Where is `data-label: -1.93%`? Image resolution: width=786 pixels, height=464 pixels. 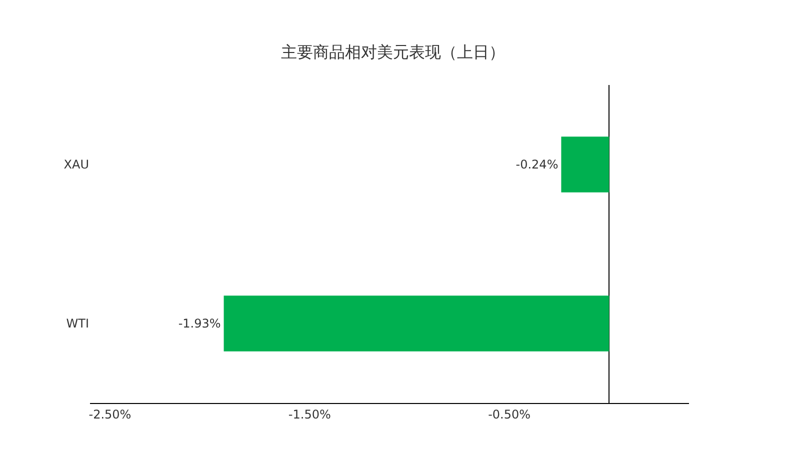
data-label: -1.93% is located at coordinates (199, 323).